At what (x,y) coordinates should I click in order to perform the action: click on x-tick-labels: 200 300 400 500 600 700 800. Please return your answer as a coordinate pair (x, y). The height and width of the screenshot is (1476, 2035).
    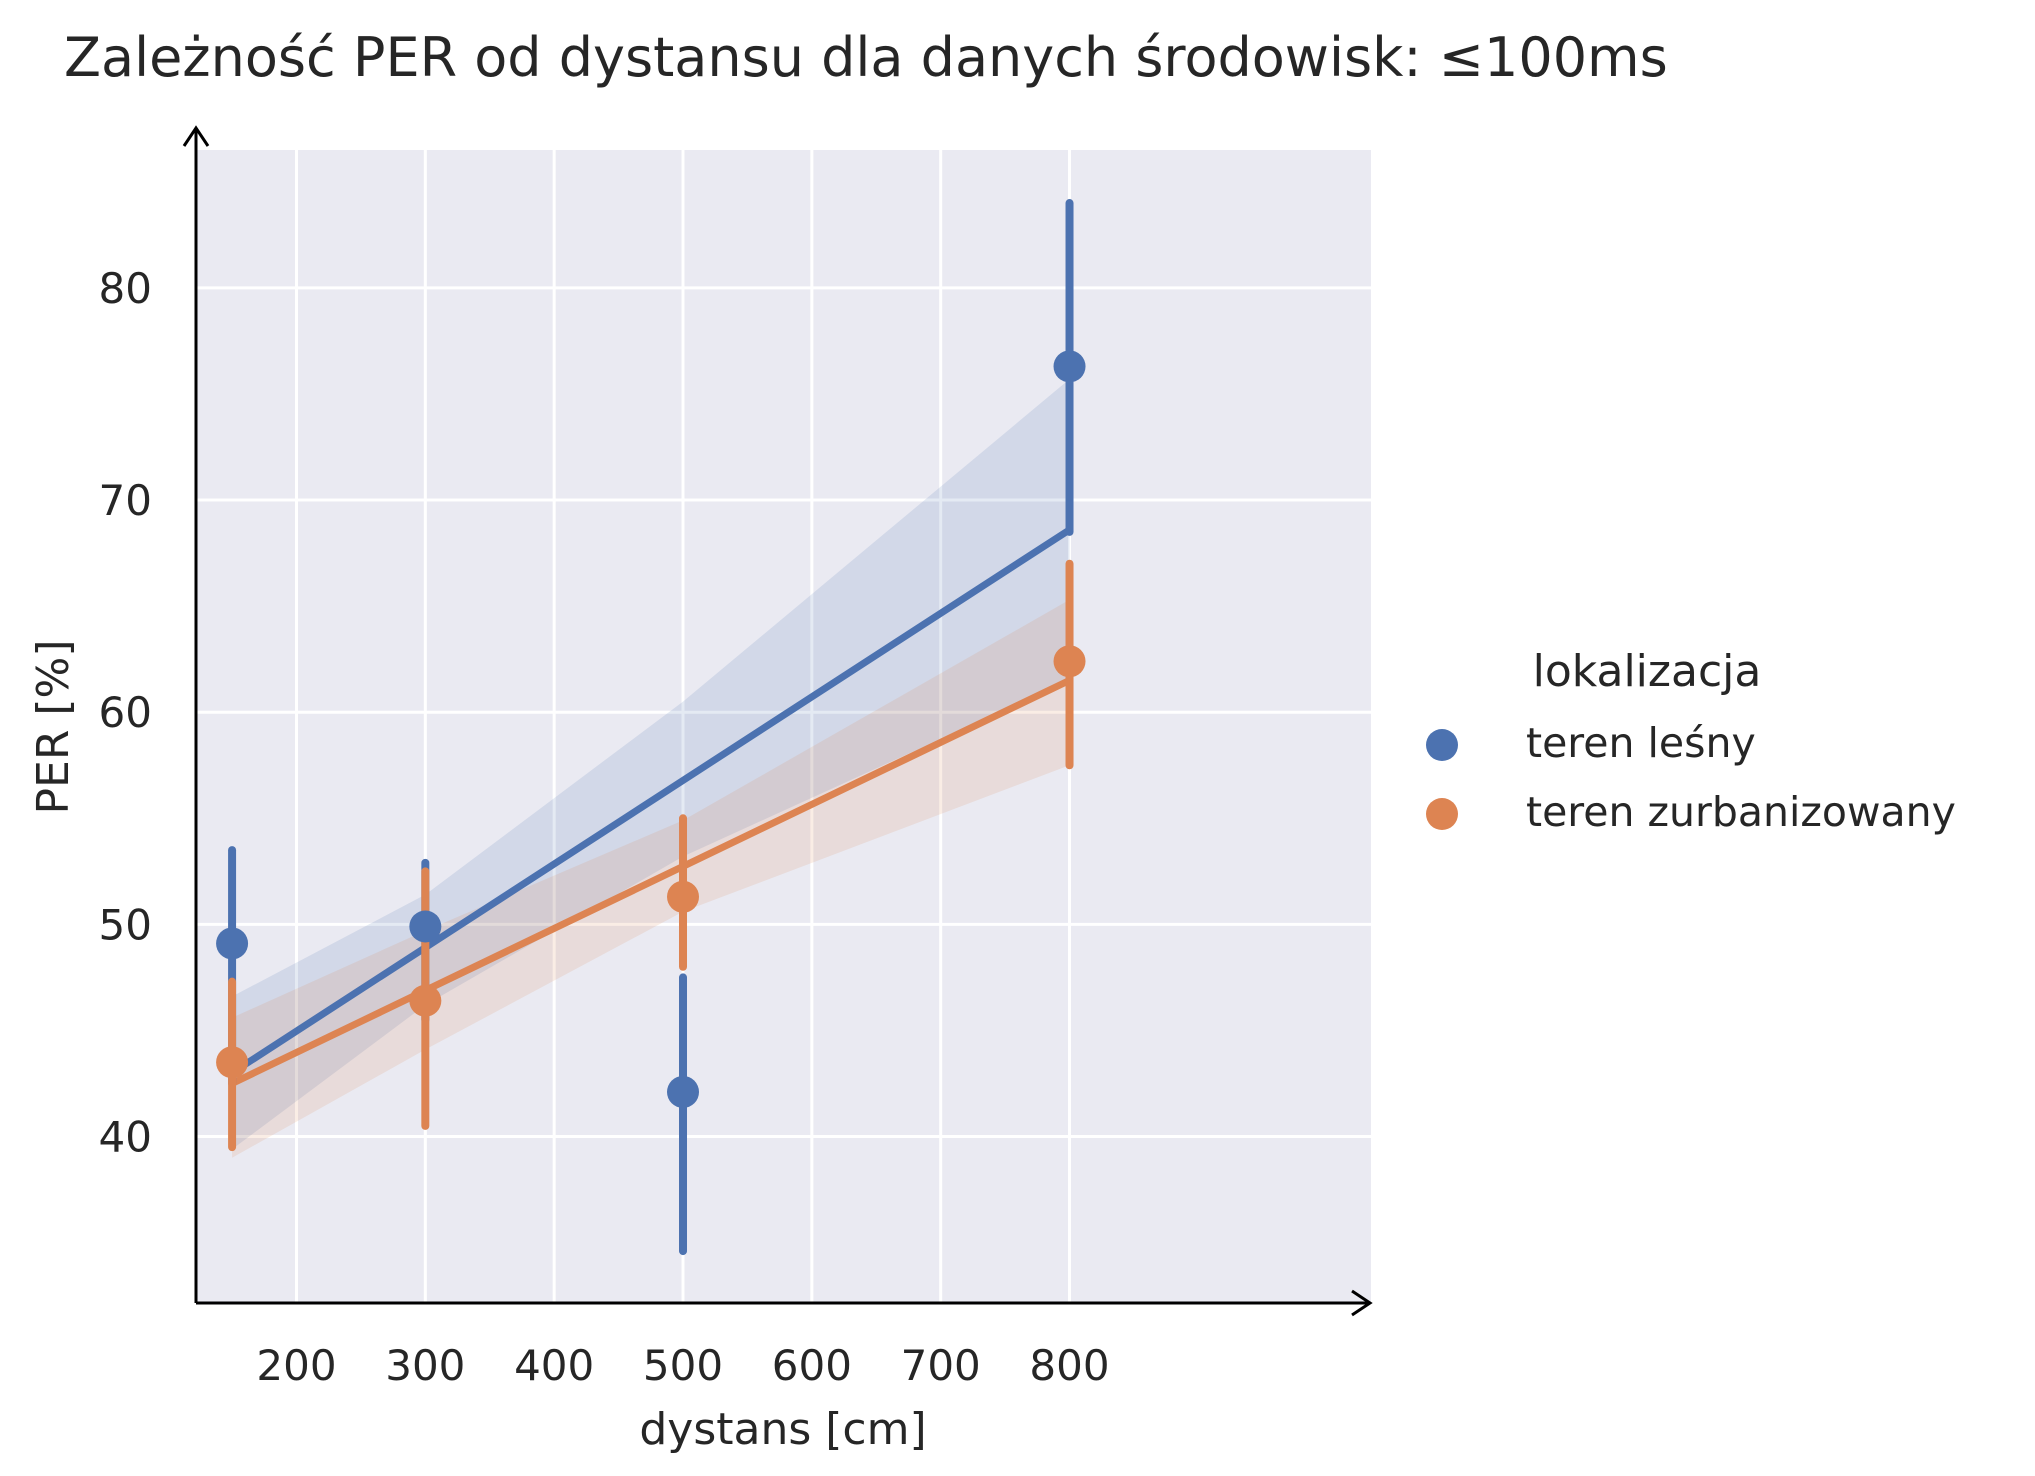
    Looking at the image, I should click on (682, 1365).